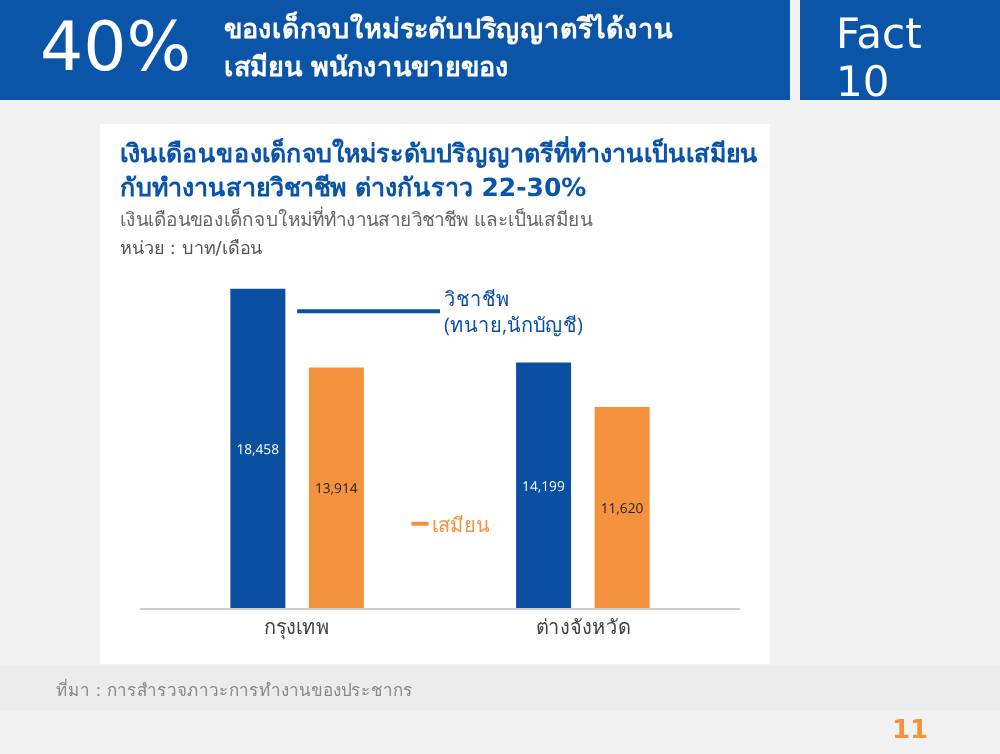 The image size is (1000, 754). Describe the element at coordinates (514, 311) in the screenshot. I see `series-label: วิชาชีพ (ทนาย,นักบัญชี)` at that location.